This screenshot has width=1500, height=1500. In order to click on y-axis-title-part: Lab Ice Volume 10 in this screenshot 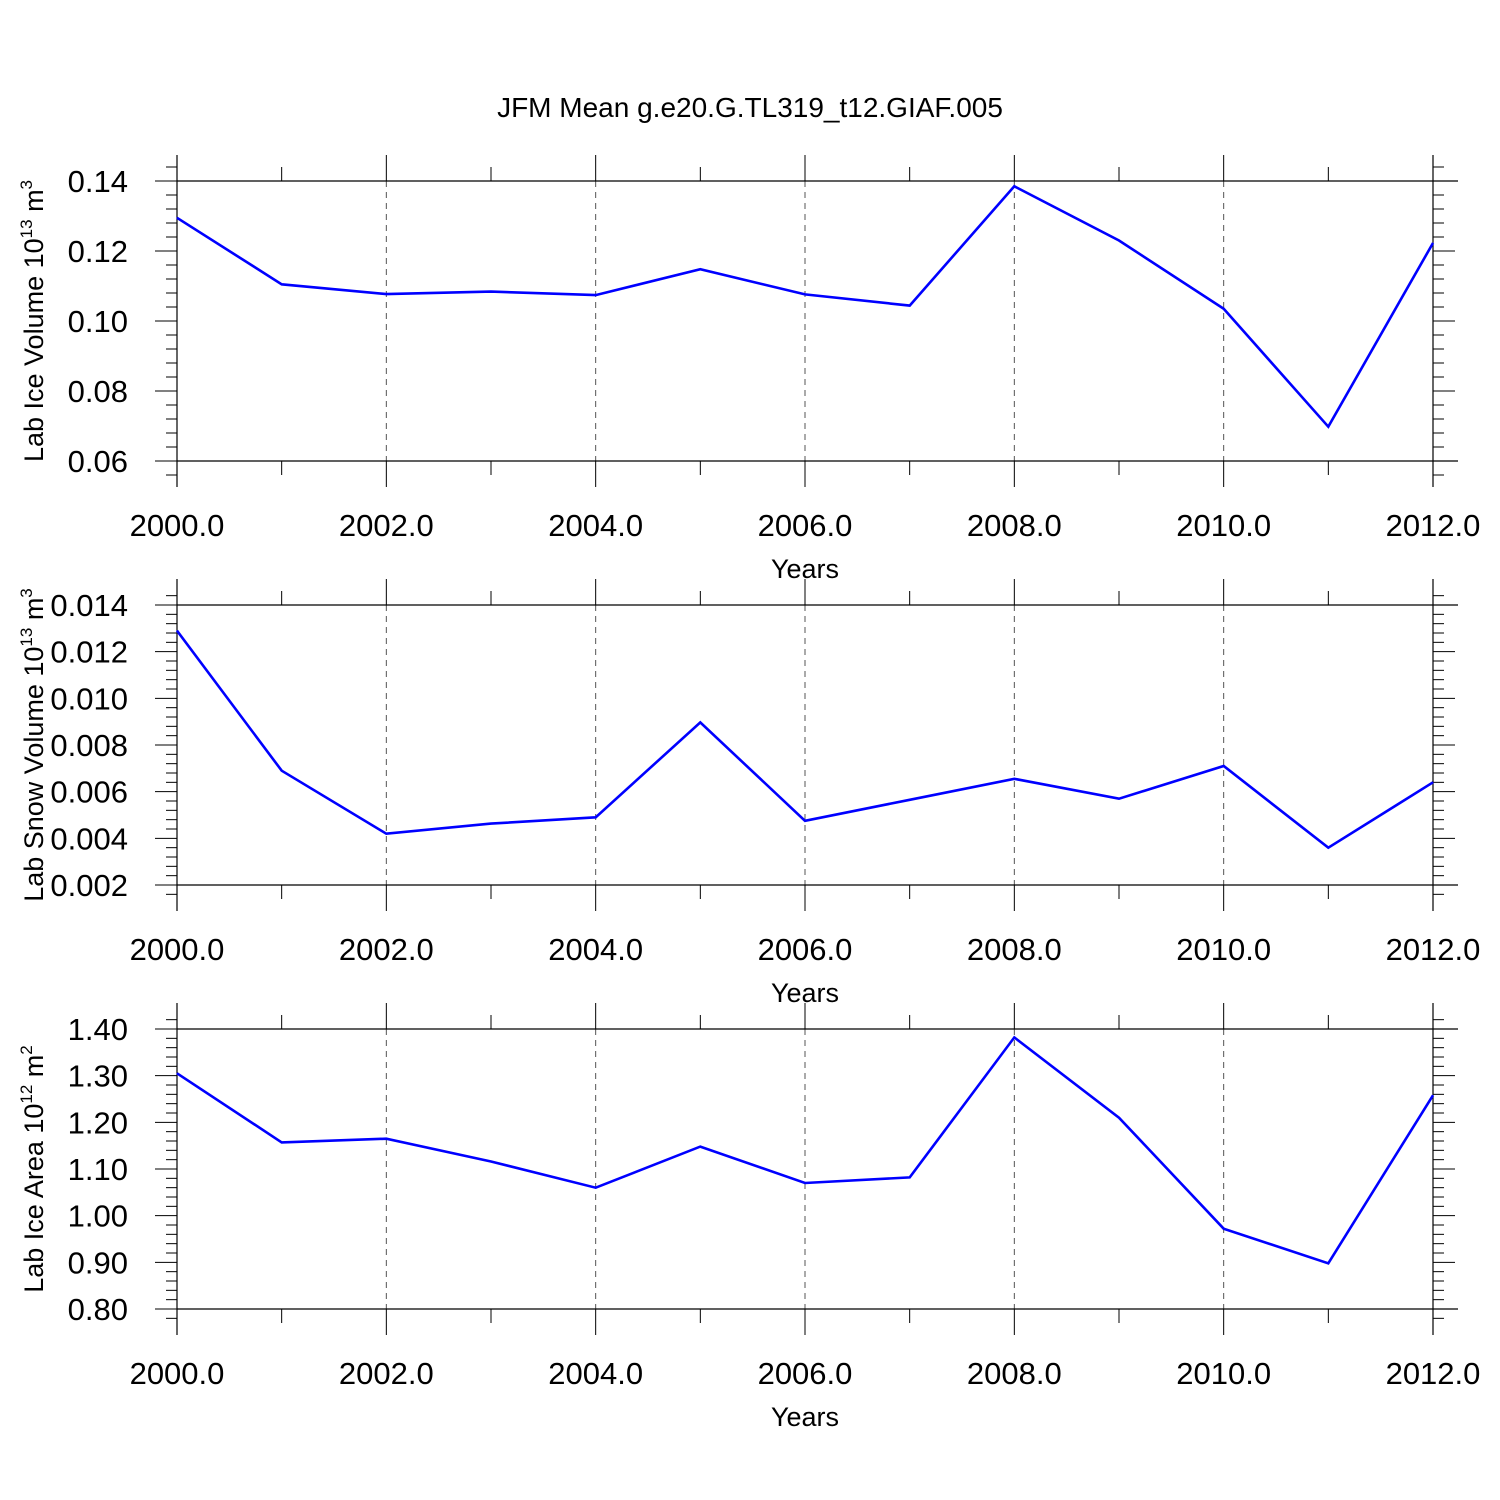, I will do `click(34, 350)`.